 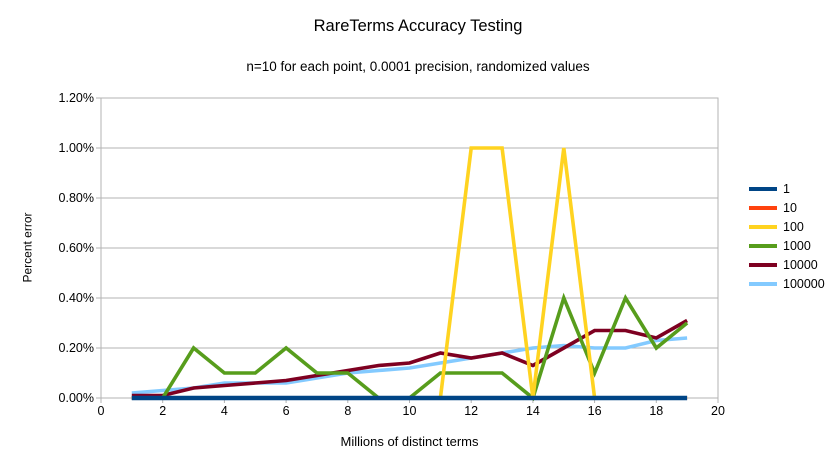 What do you see at coordinates (76, 147) in the screenshot?
I see `y-tick-label: 1.00%` at bounding box center [76, 147].